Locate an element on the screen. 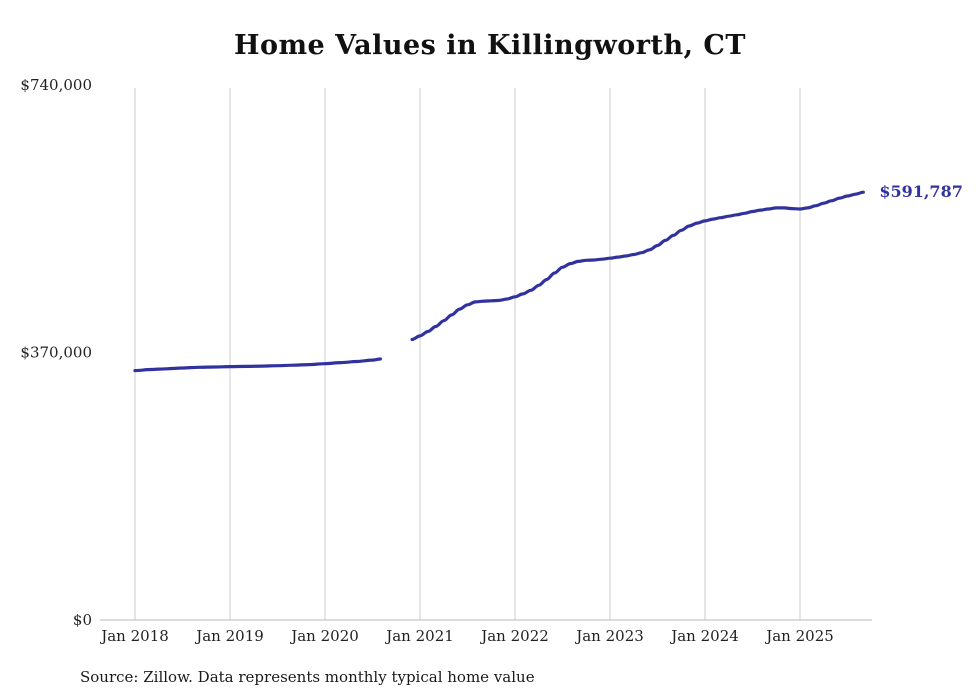 The image size is (980, 699). y-tick-label: $370,000 is located at coordinates (56, 353).